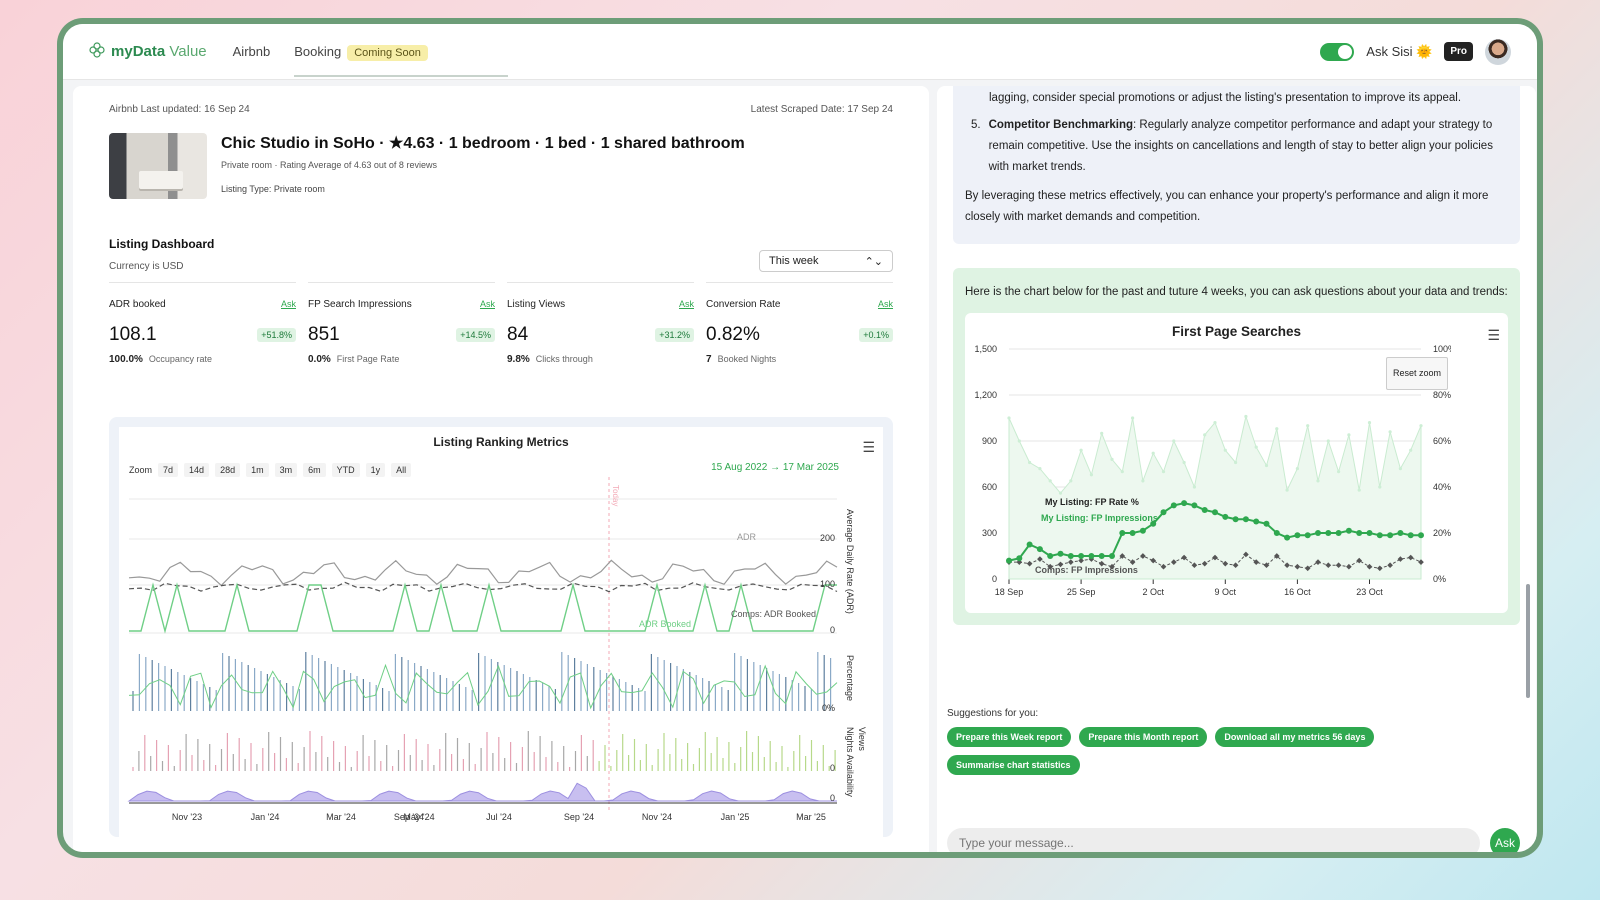  I want to click on pro-badge: Pro, so click(1458, 51).